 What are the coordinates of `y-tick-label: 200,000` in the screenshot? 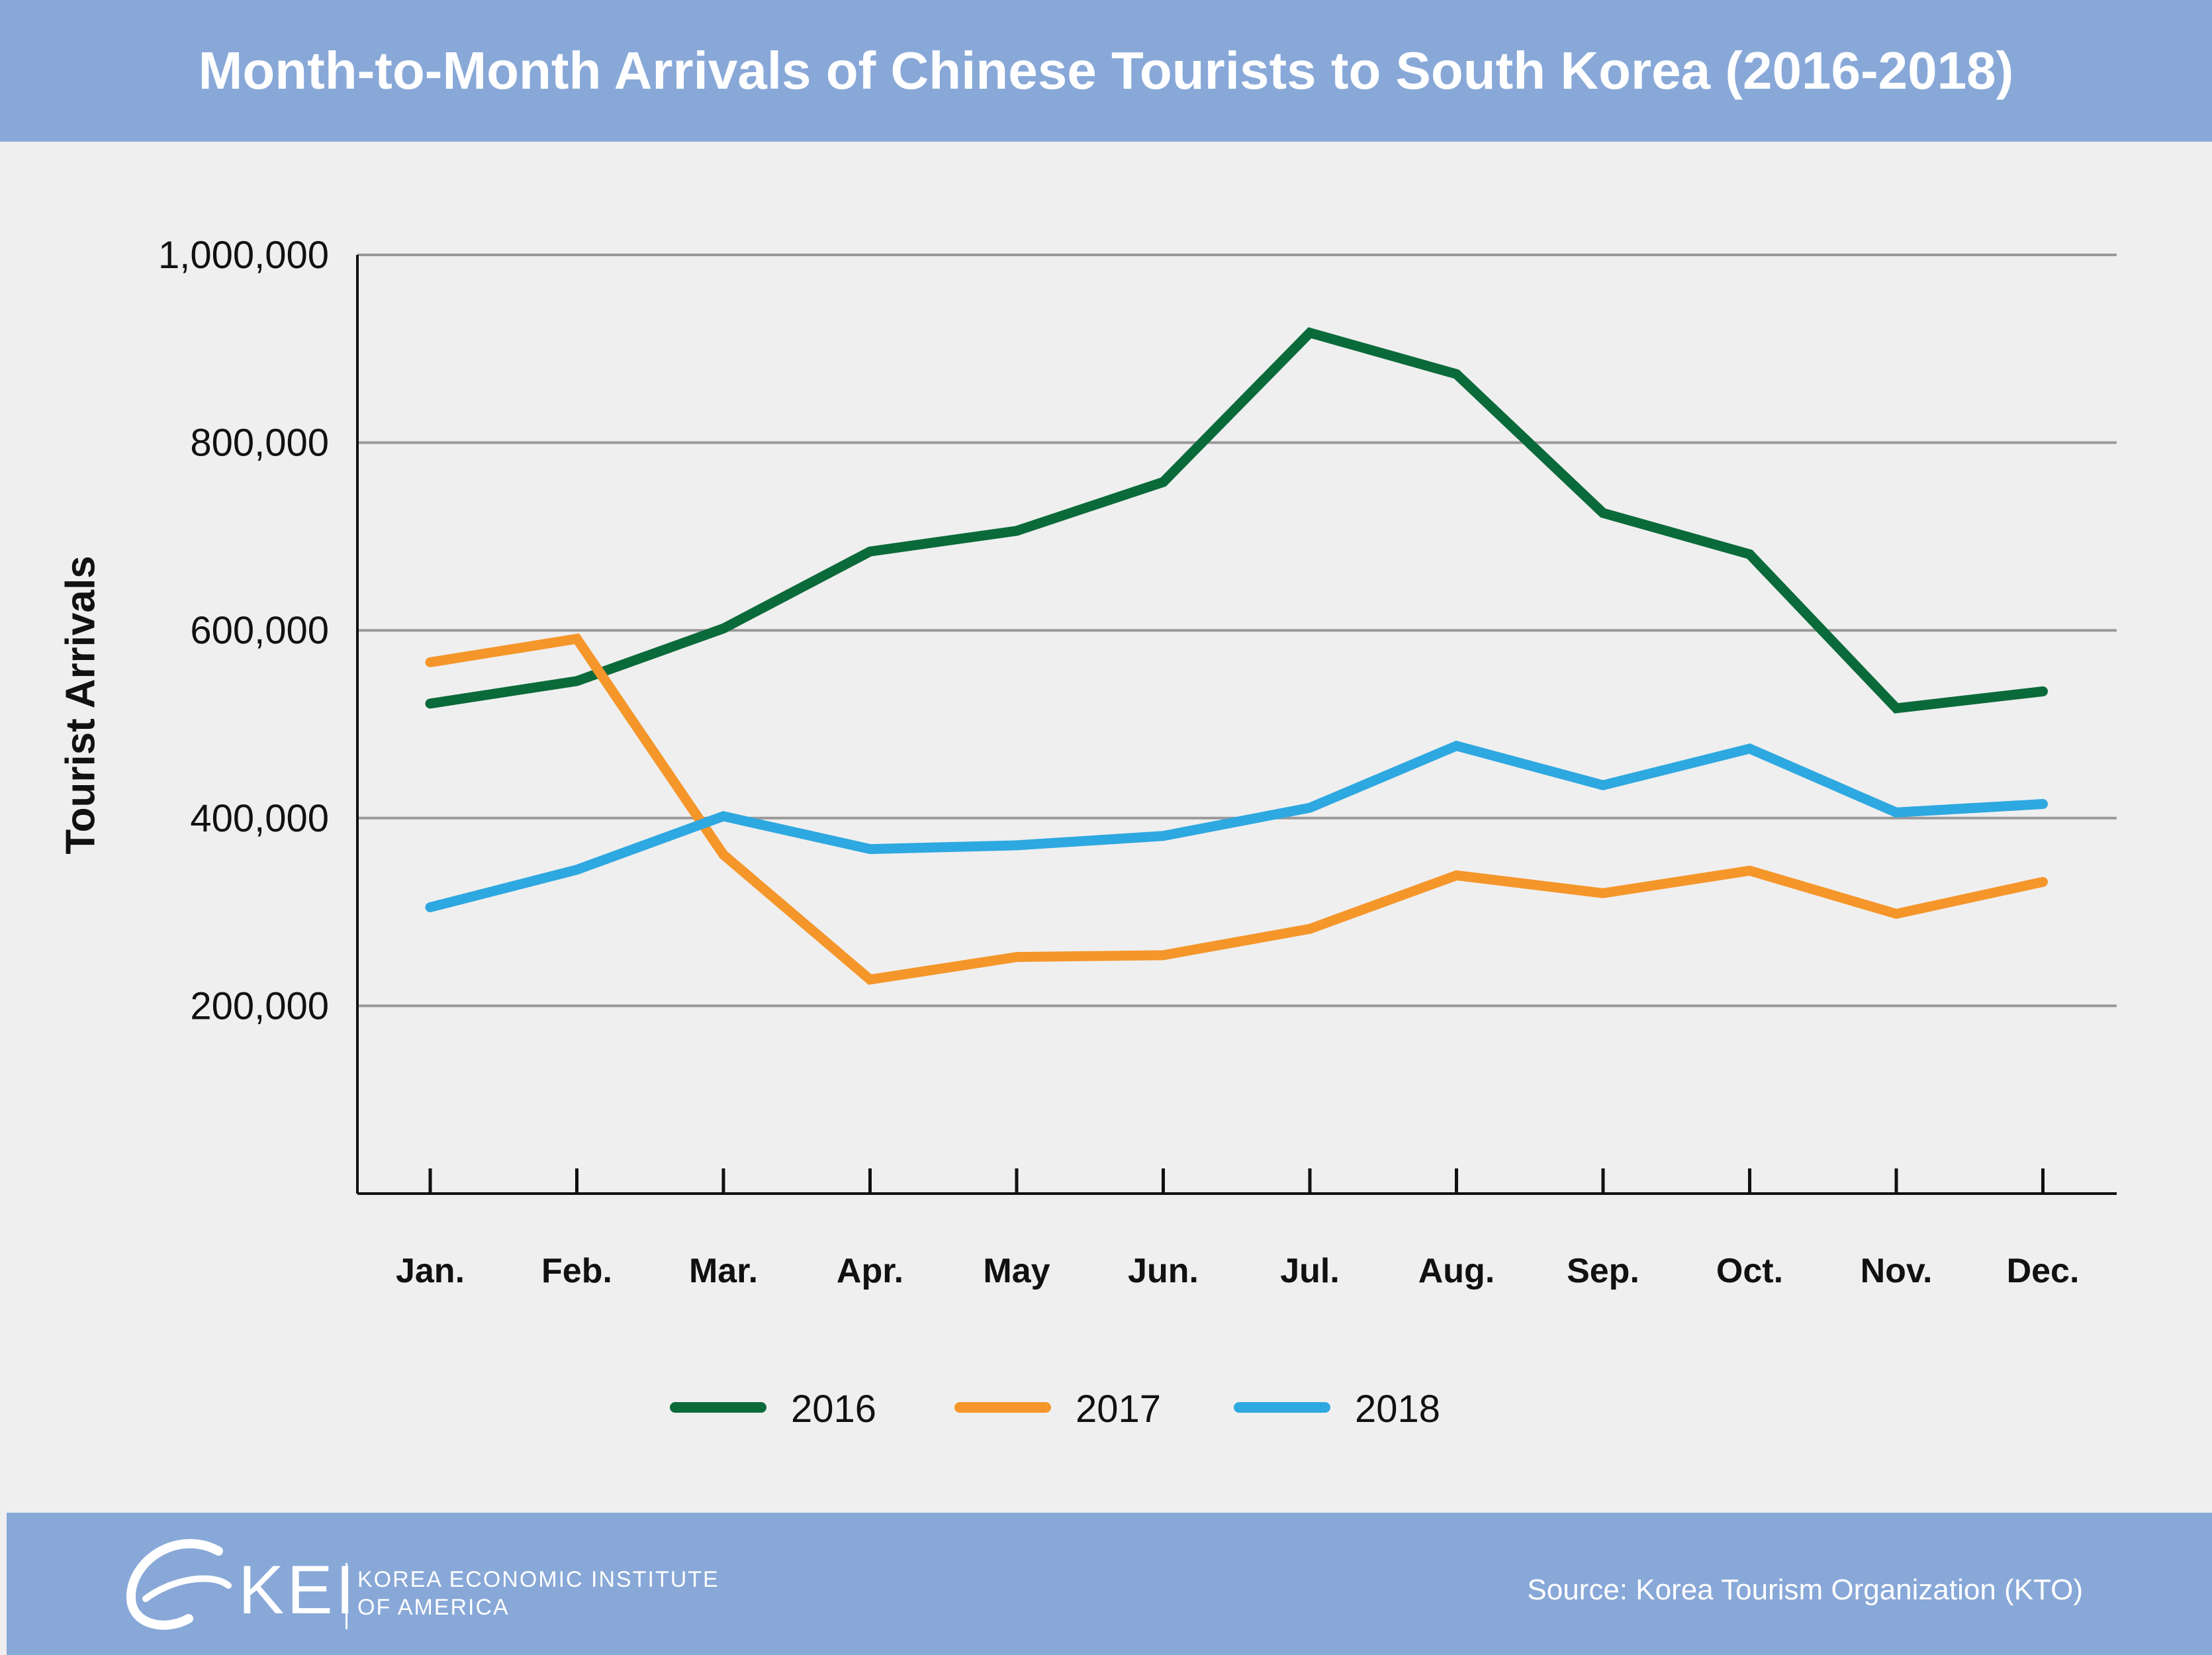 It's located at (259, 1006).